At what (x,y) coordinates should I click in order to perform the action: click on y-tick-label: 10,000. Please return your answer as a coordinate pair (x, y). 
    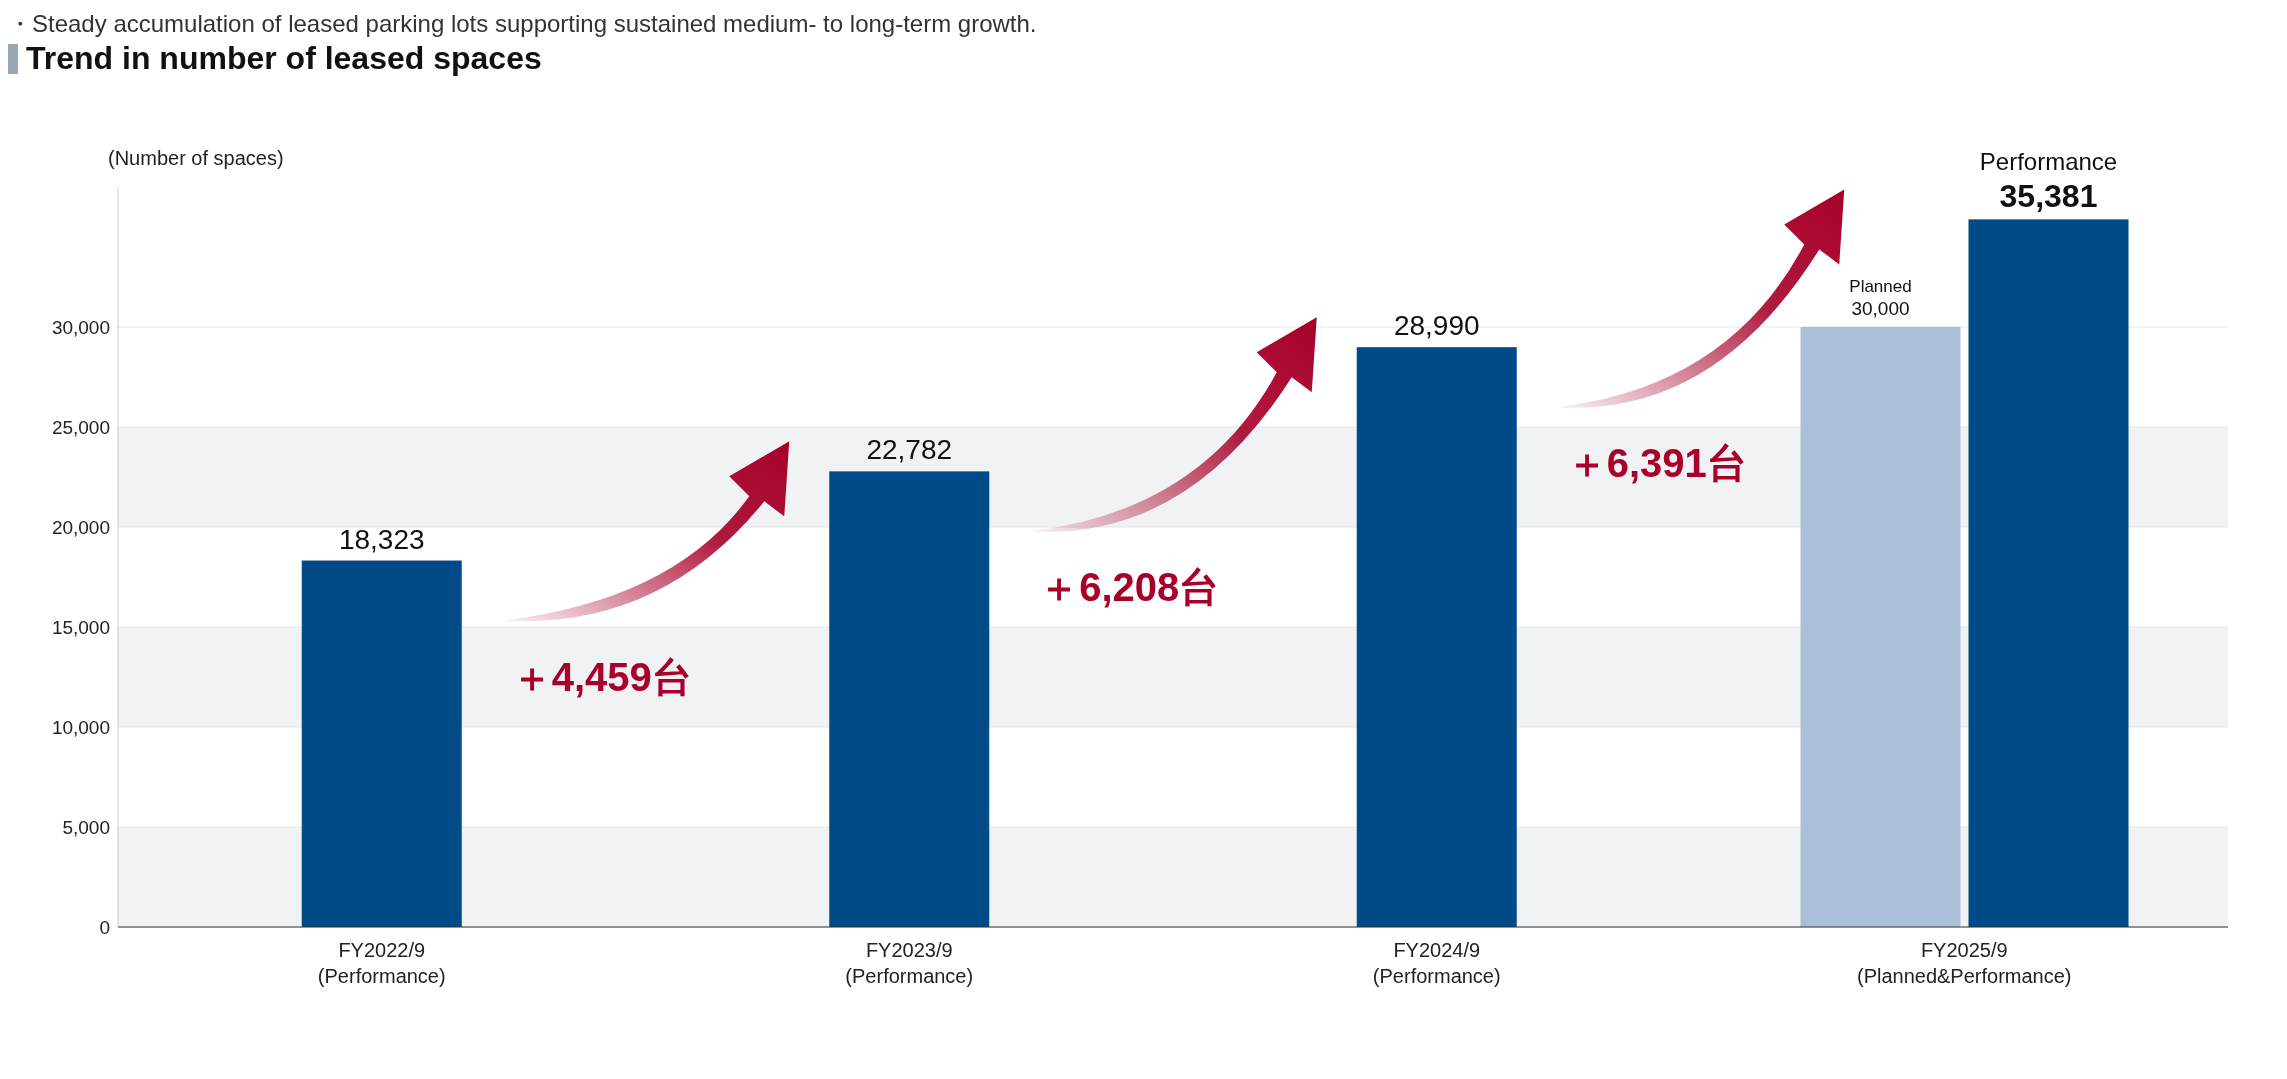
    Looking at the image, I should click on (80, 727).